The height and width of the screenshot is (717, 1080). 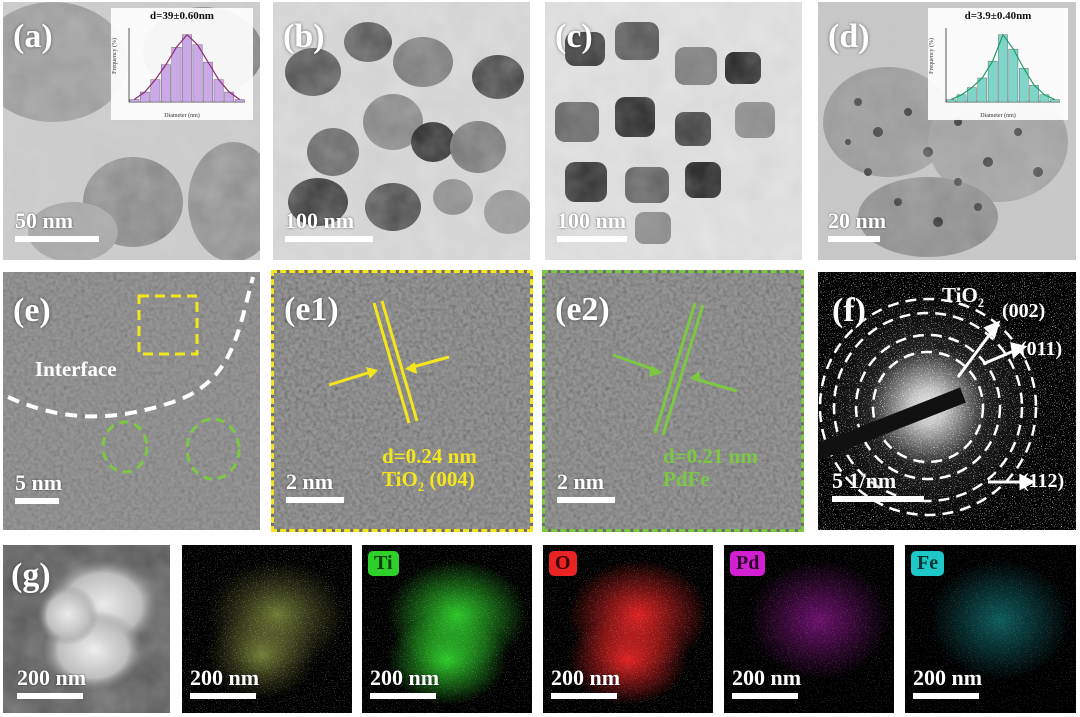 What do you see at coordinates (320, 220) in the screenshot?
I see `scale-bar-b-label: 100 nm` at bounding box center [320, 220].